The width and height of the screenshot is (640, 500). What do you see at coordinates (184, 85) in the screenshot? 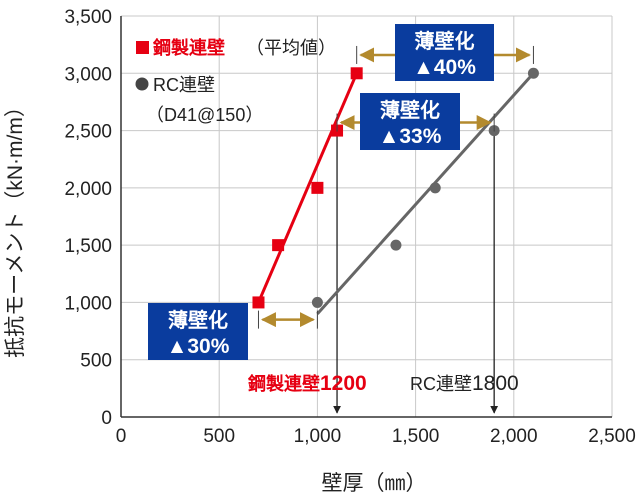
I see `legend-rc-label: RC連壁` at bounding box center [184, 85].